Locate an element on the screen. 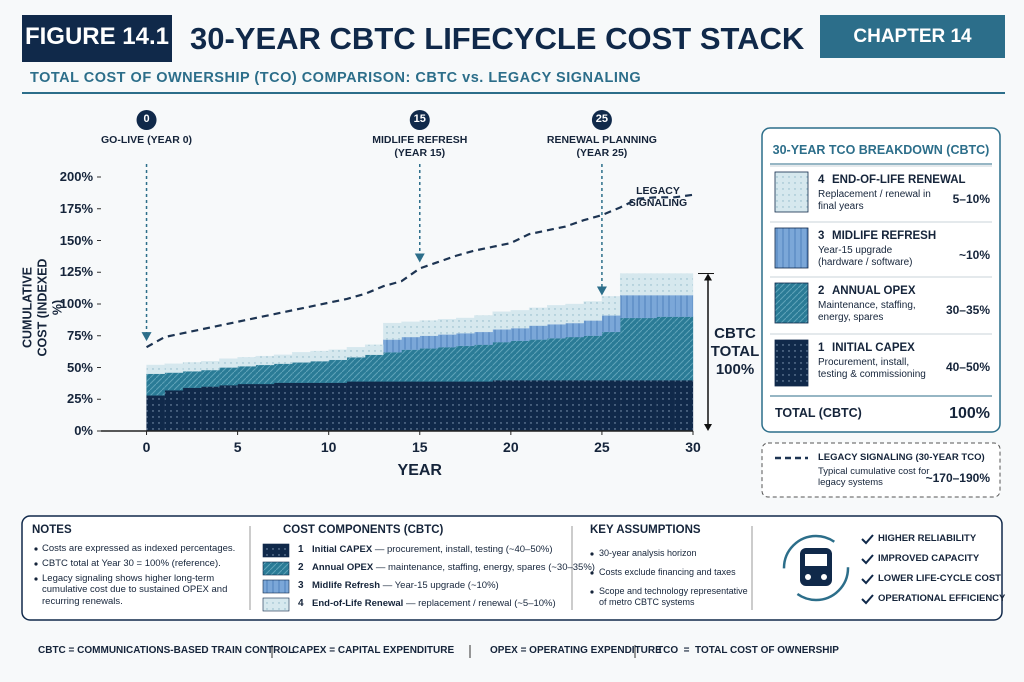 Image resolution: width=1024 pixels, height=682 pixels. legacy-title: LEGACY SIGNALING (30-YEAR TCO) is located at coordinates (901, 457).